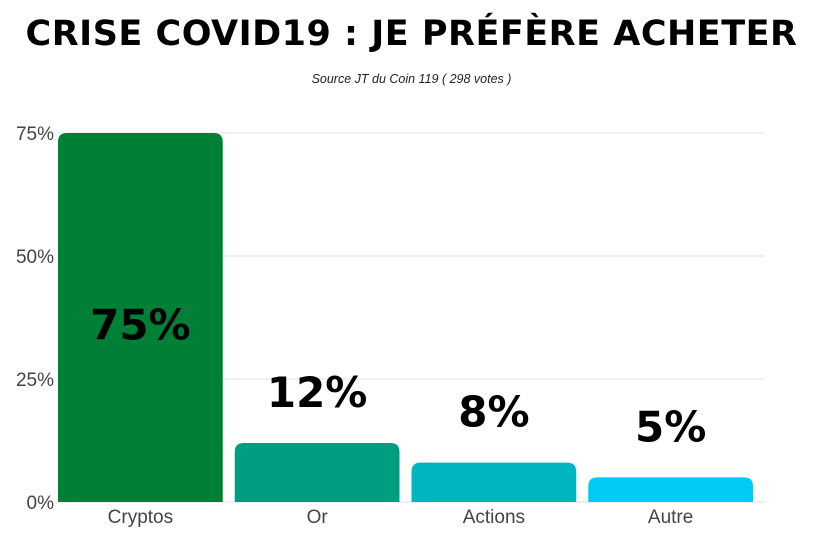 This screenshot has width=823, height=556. Describe the element at coordinates (35, 319) in the screenshot. I see `y-axis: 0% 25% 50% 75%` at that location.